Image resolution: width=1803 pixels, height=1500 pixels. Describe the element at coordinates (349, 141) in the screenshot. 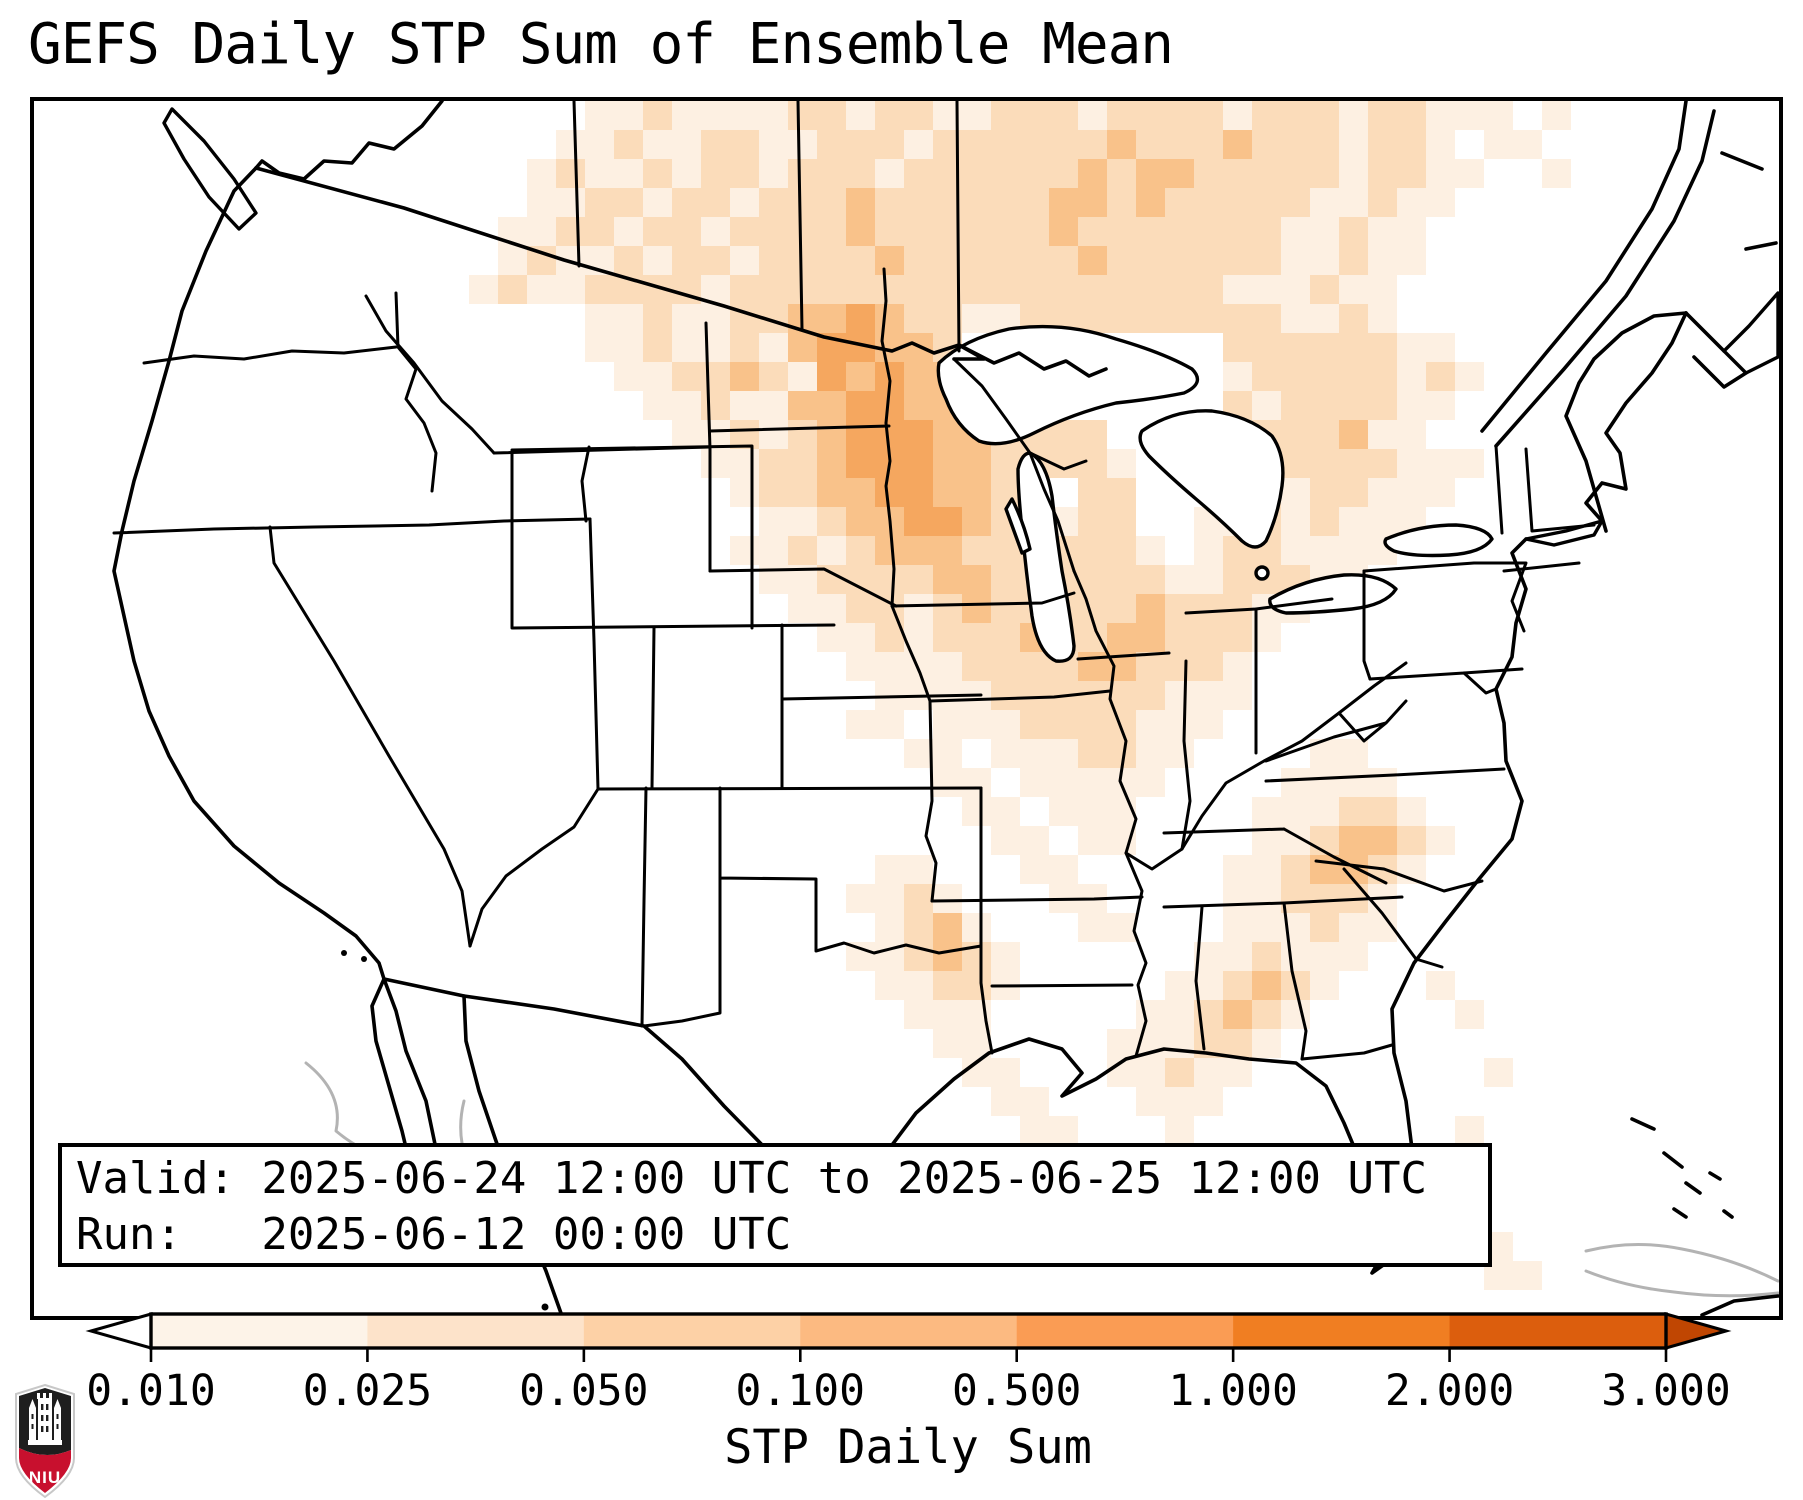

I see `bc-coast` at that location.